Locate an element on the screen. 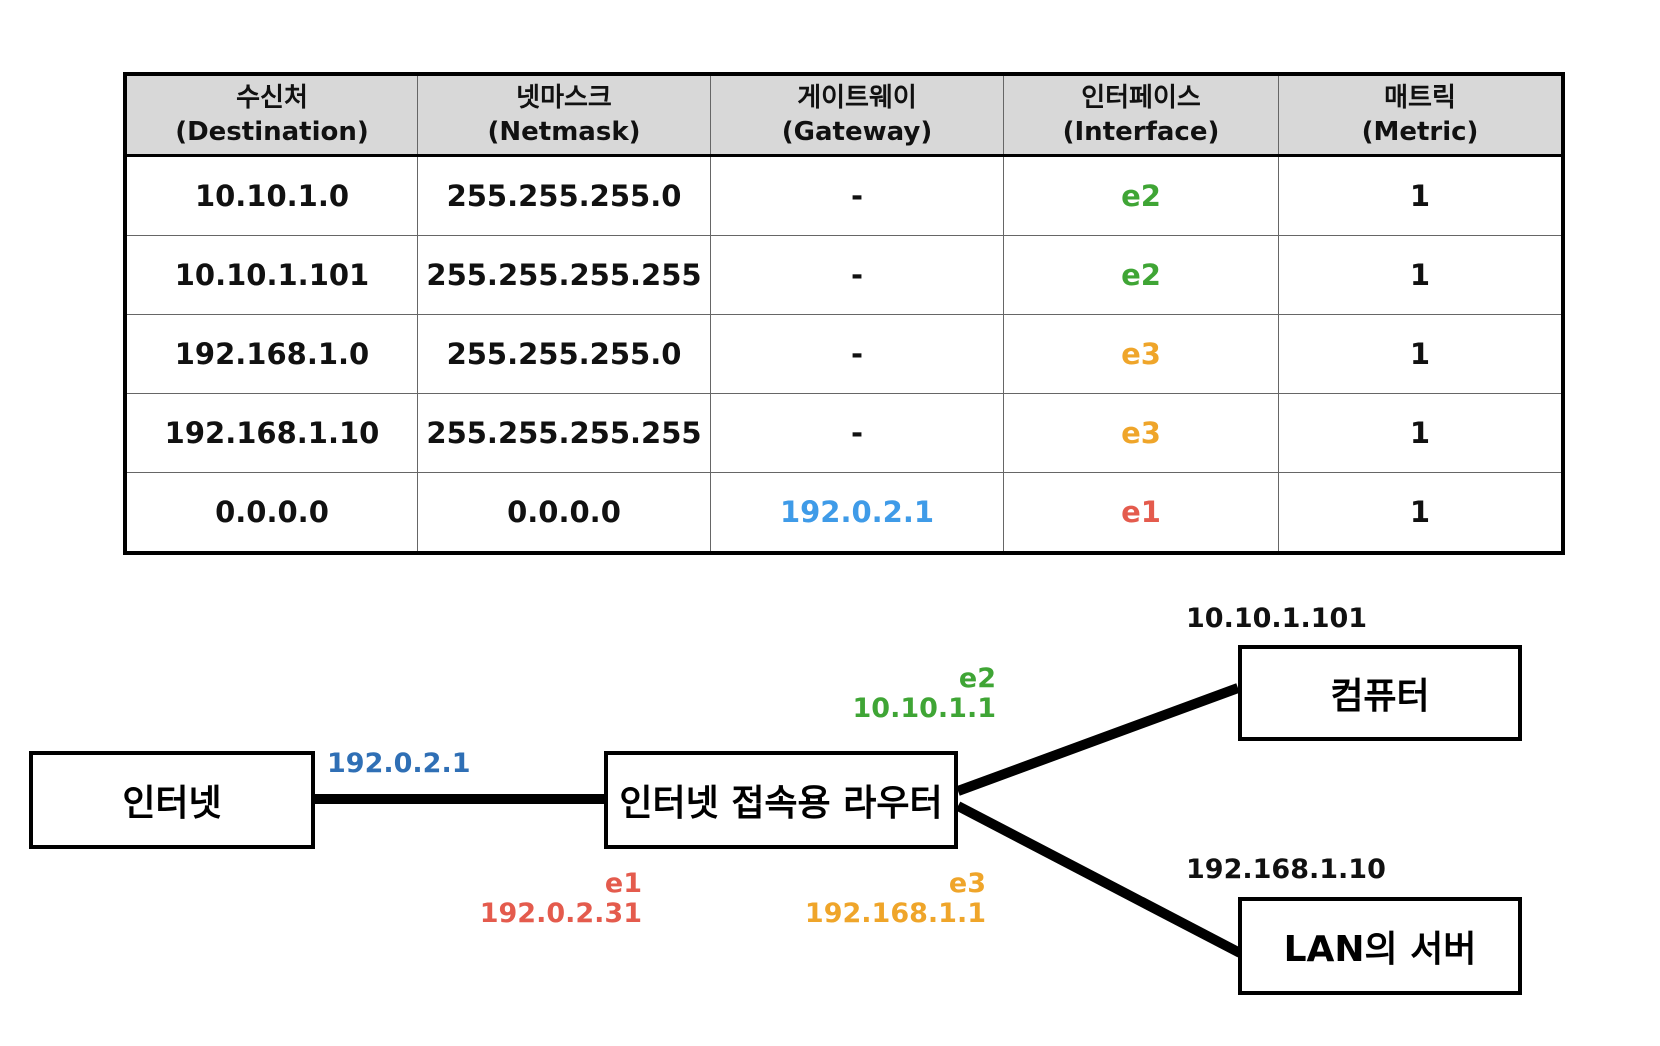 The height and width of the screenshot is (1046, 1660). header-netmask: 넷마스크 (Netmask) is located at coordinates (564, 115).